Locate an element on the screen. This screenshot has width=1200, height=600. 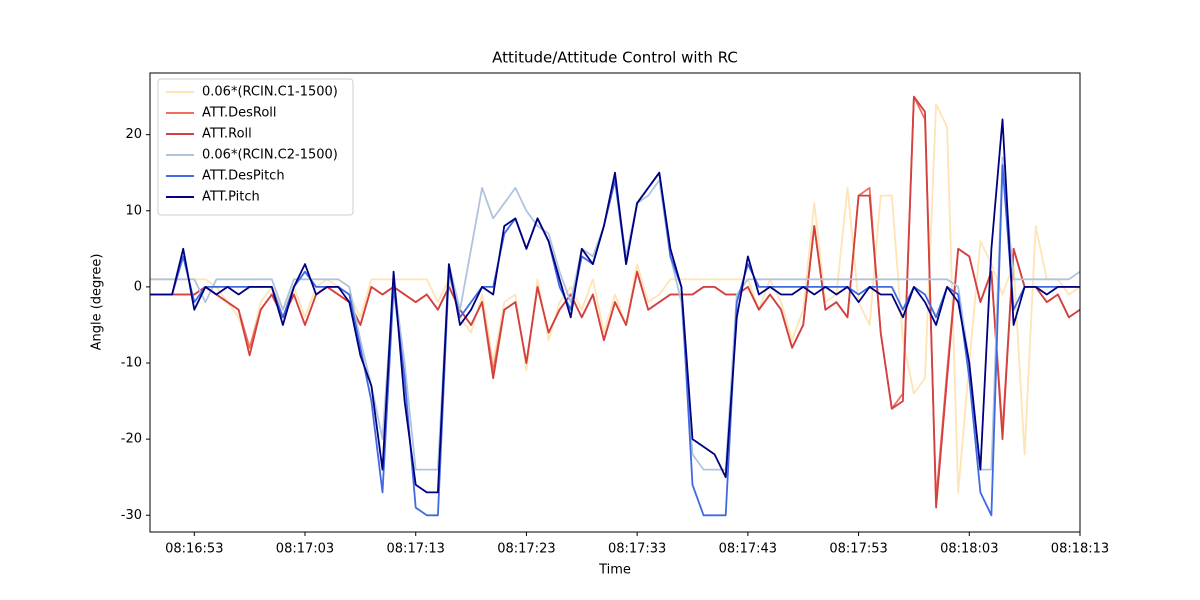
legend-label: ATT.Pitch is located at coordinates (231, 197).